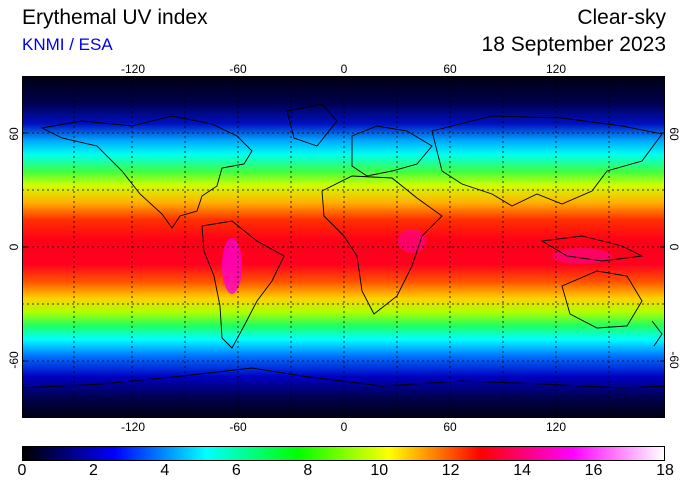  Describe the element at coordinates (382, 245) in the screenshot. I see `africa-outline` at that location.